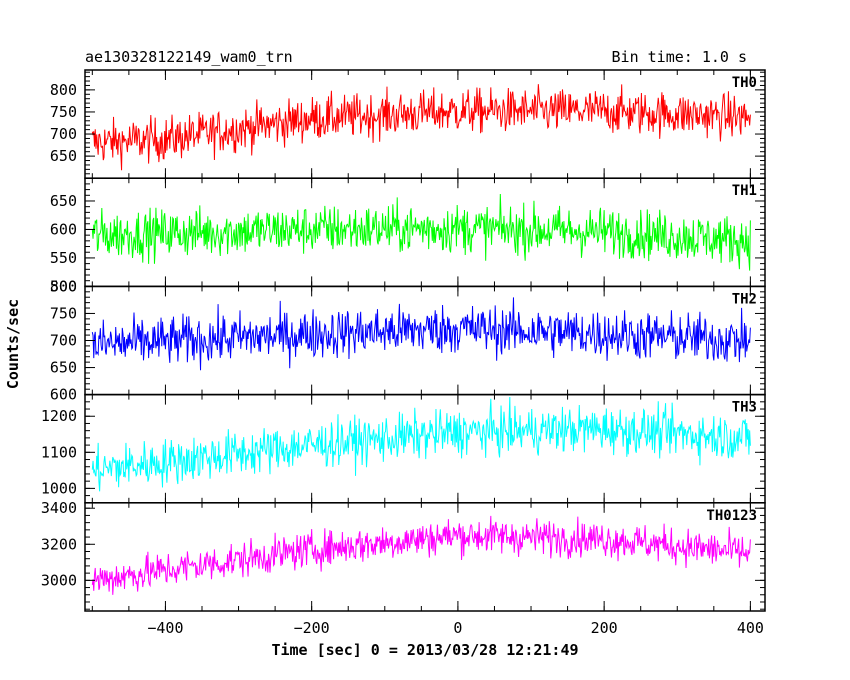 The height and width of the screenshot is (680, 850). I want to click on chart-title: ae130328122149_wam0_trn, so click(189, 57).